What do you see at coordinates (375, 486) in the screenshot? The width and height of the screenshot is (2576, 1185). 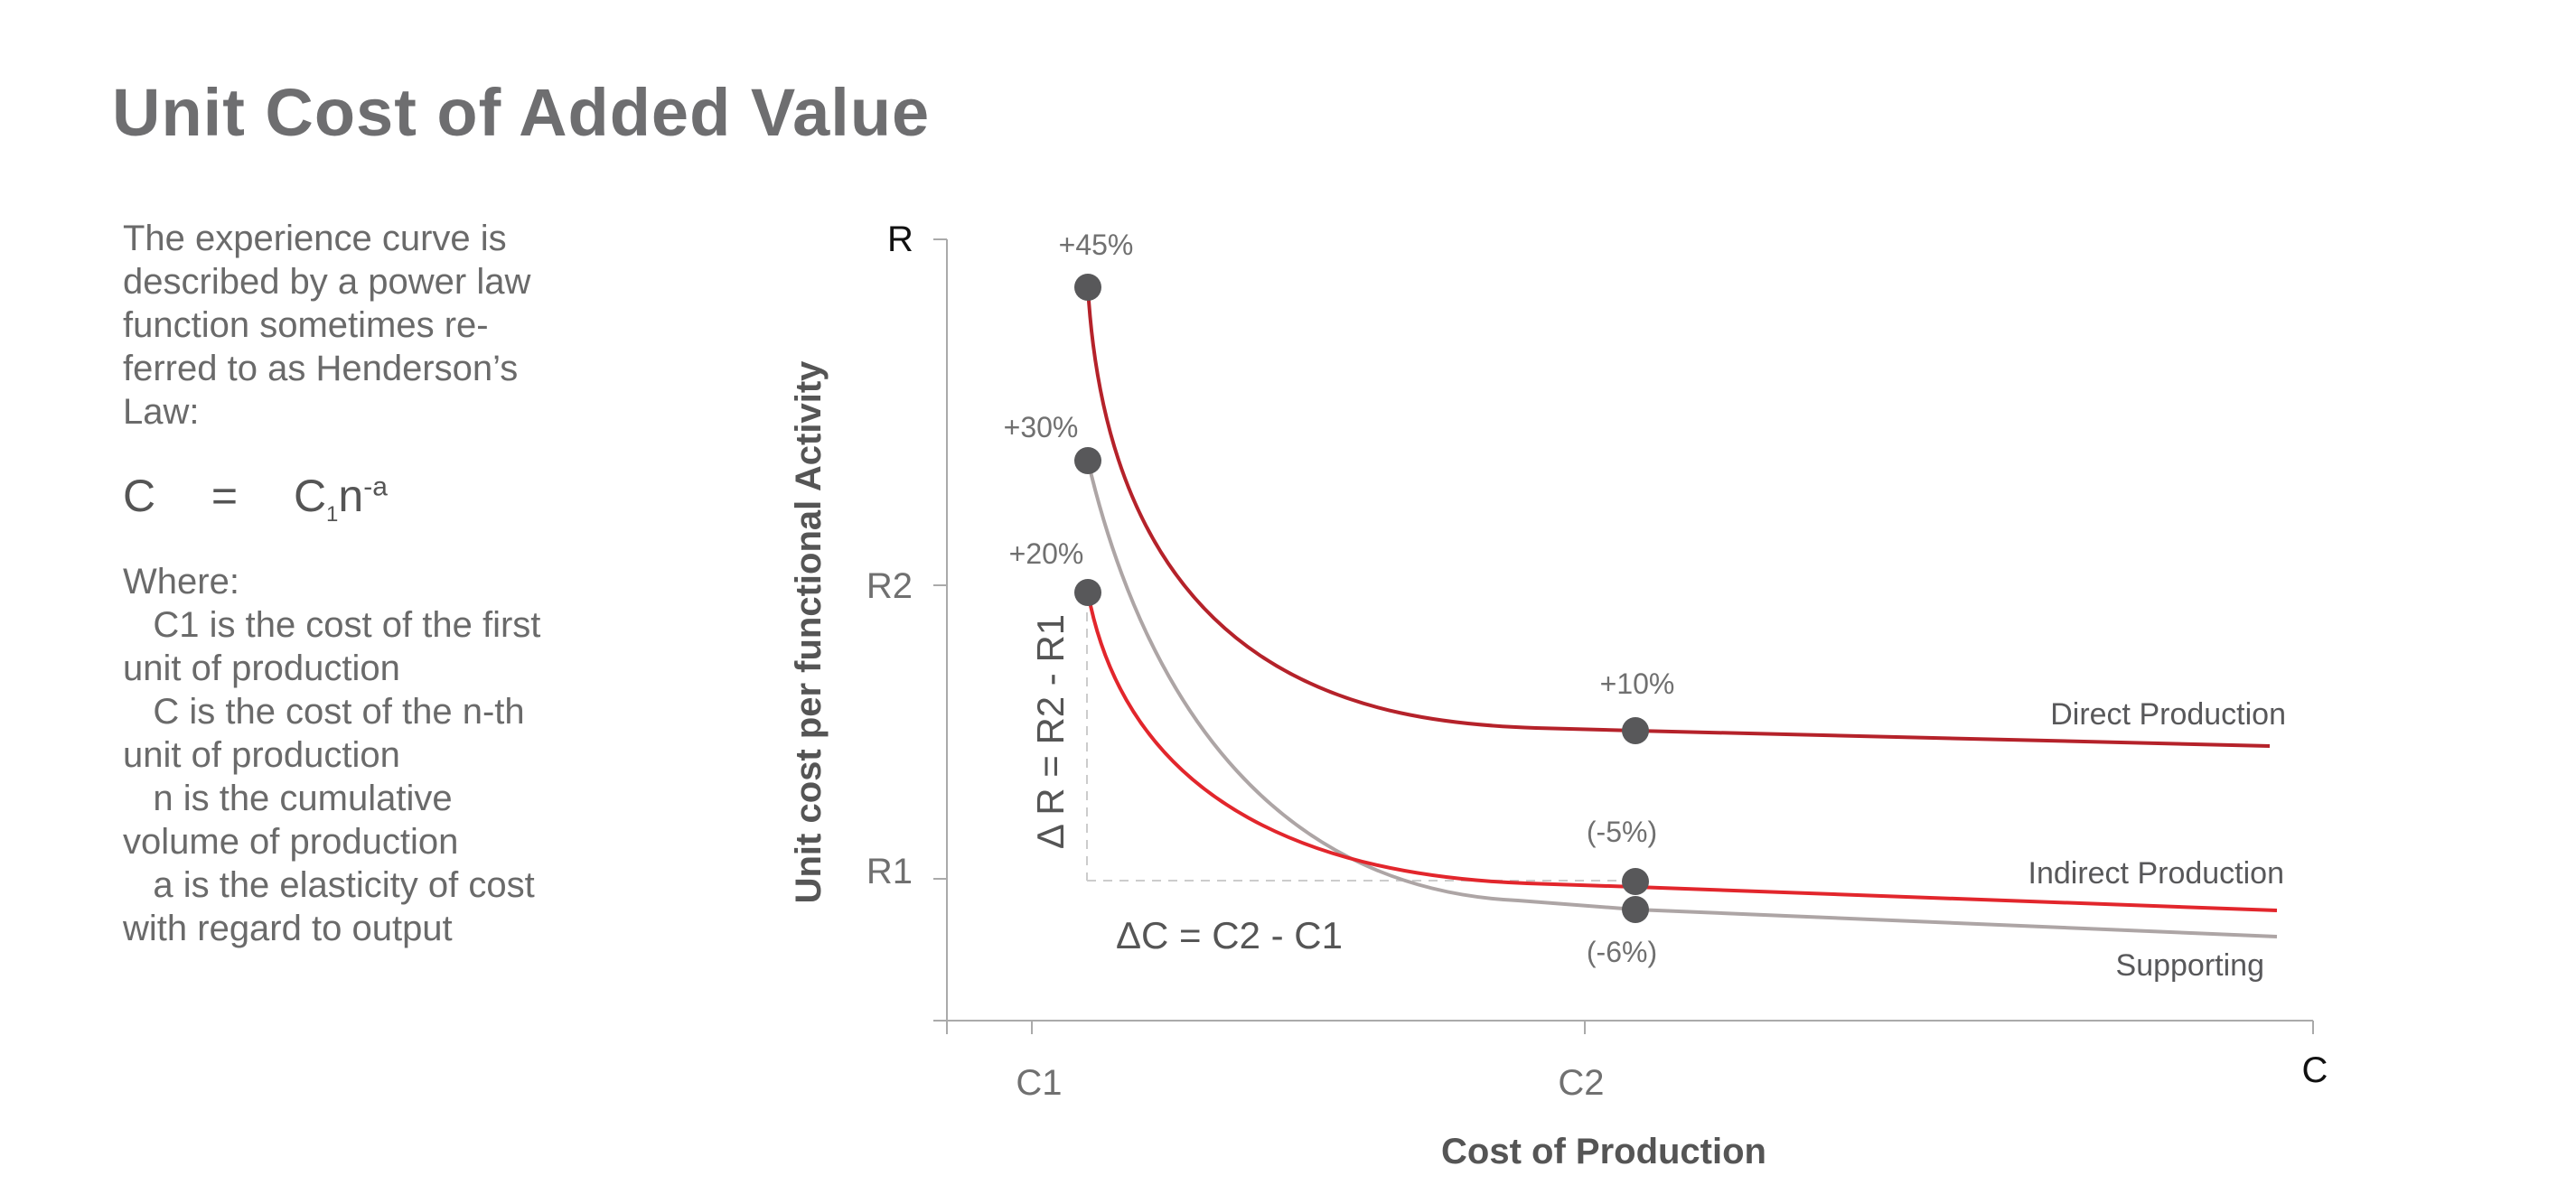 I see `formula-rhs-exponent: -a` at bounding box center [375, 486].